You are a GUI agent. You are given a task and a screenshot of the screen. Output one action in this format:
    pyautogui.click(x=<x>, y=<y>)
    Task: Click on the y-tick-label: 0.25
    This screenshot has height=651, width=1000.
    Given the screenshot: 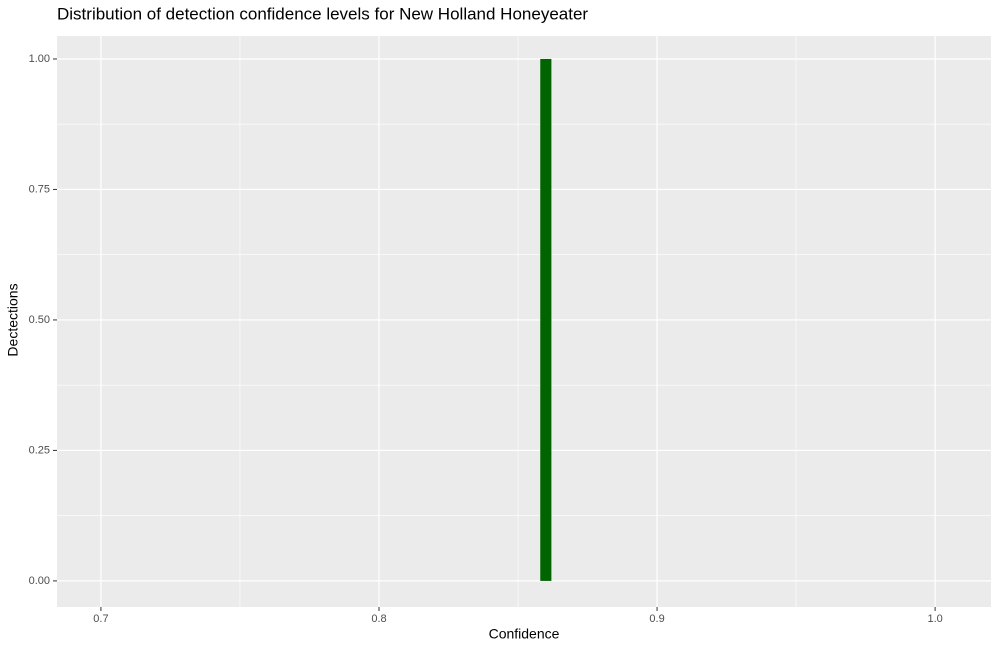 What is the action you would take?
    pyautogui.click(x=39, y=450)
    